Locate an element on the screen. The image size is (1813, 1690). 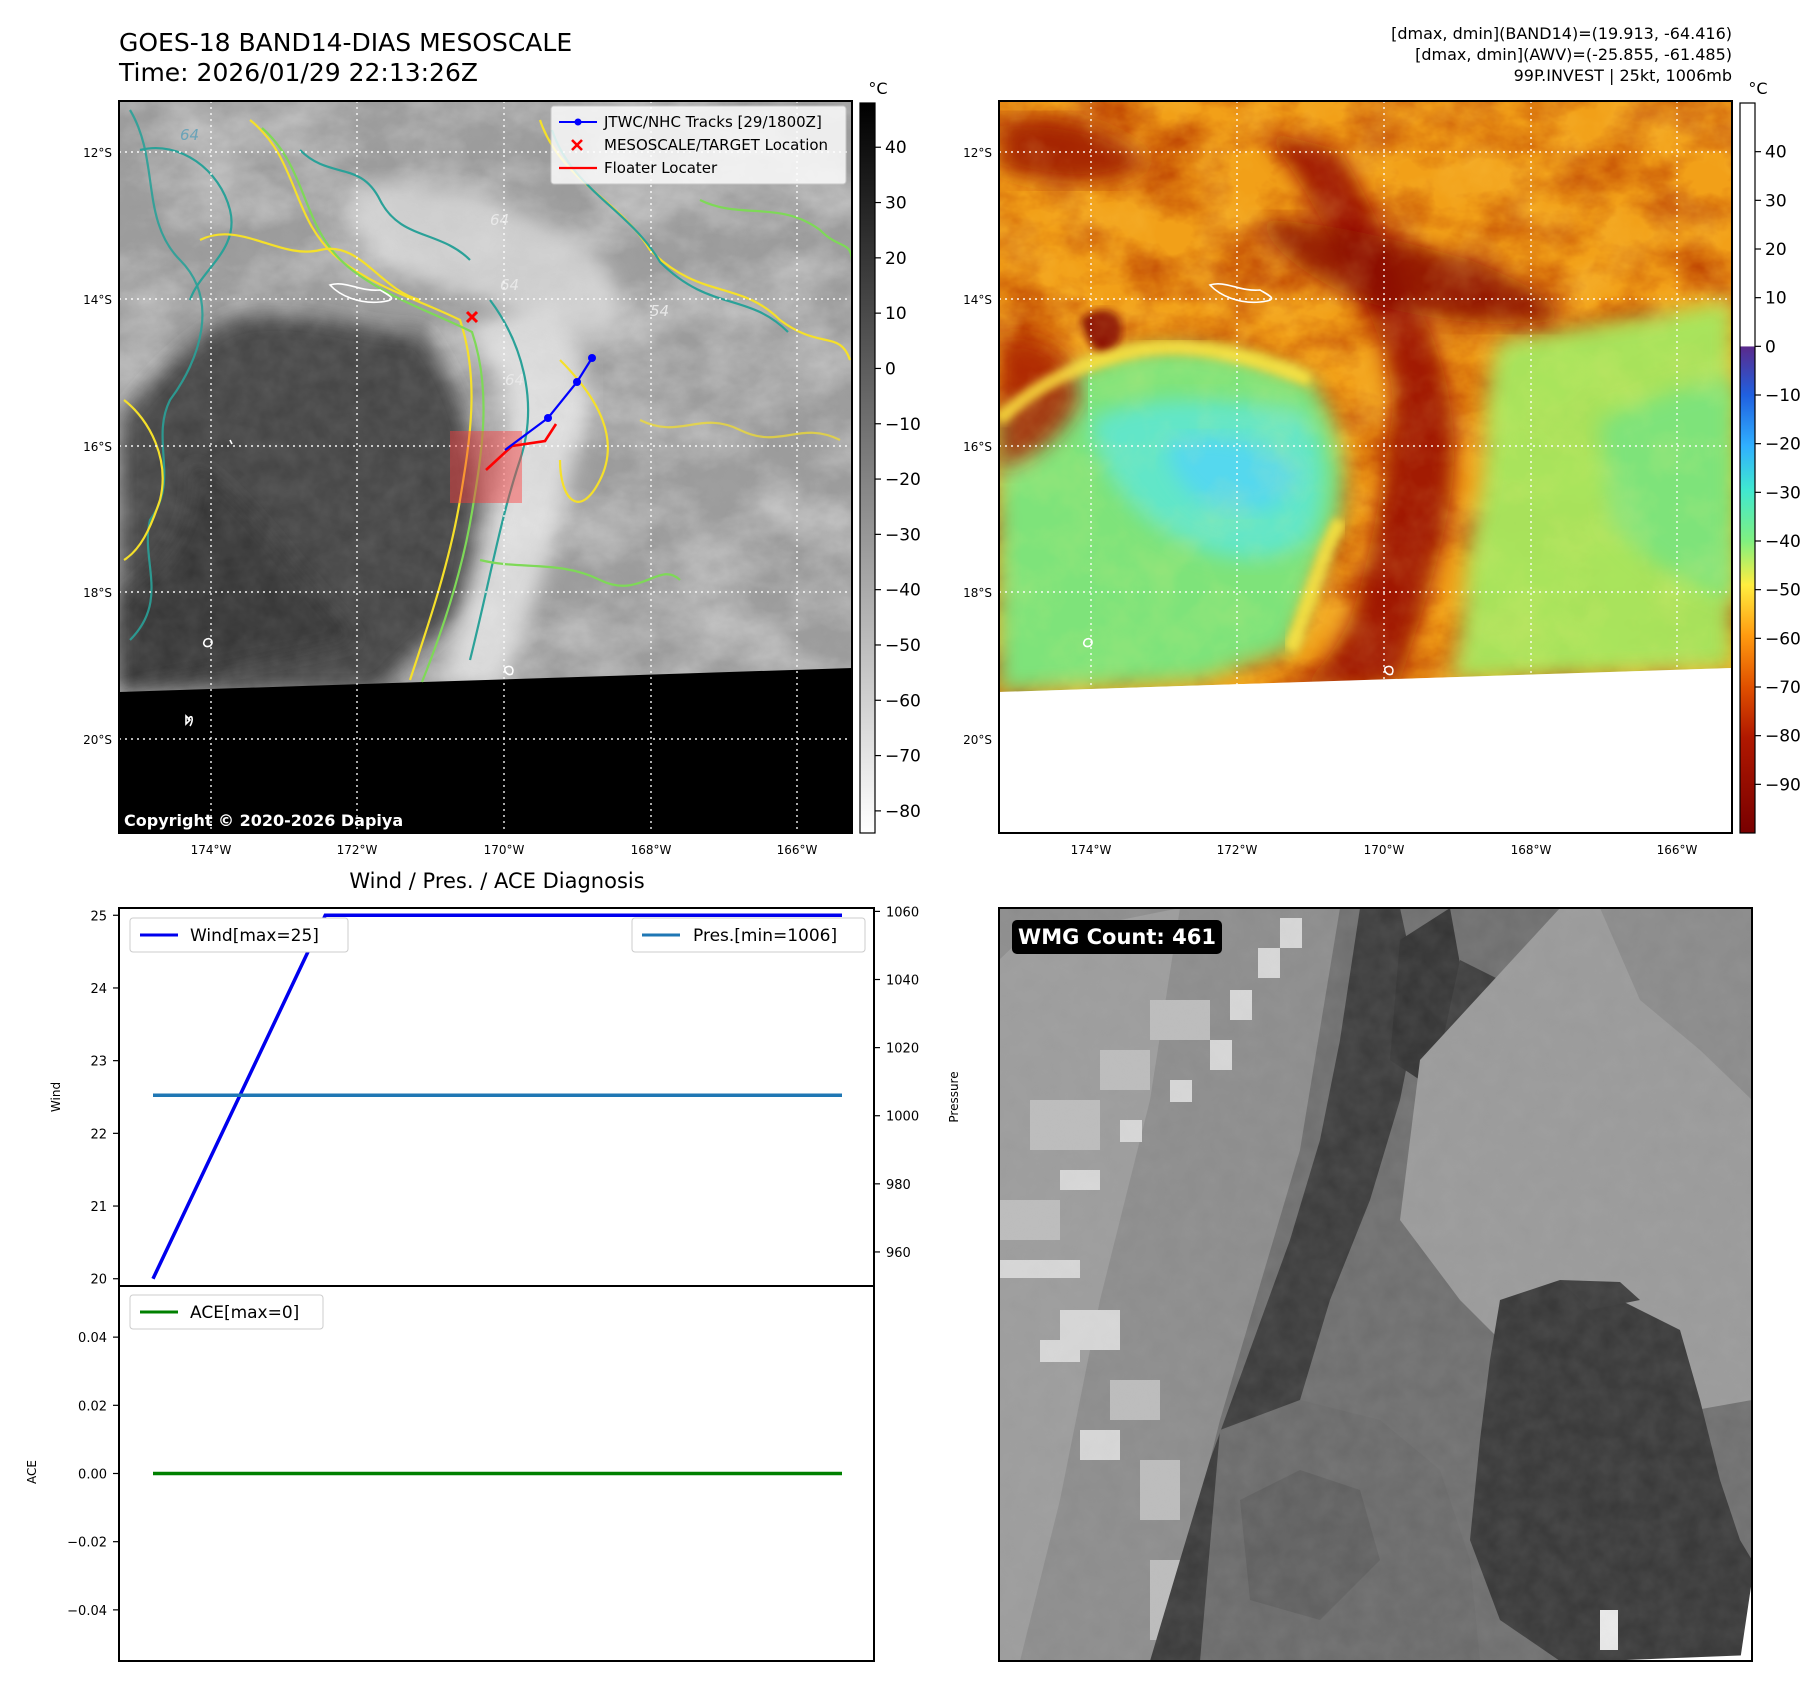
ir-colorbar-unit: °C is located at coordinates (877, 88).